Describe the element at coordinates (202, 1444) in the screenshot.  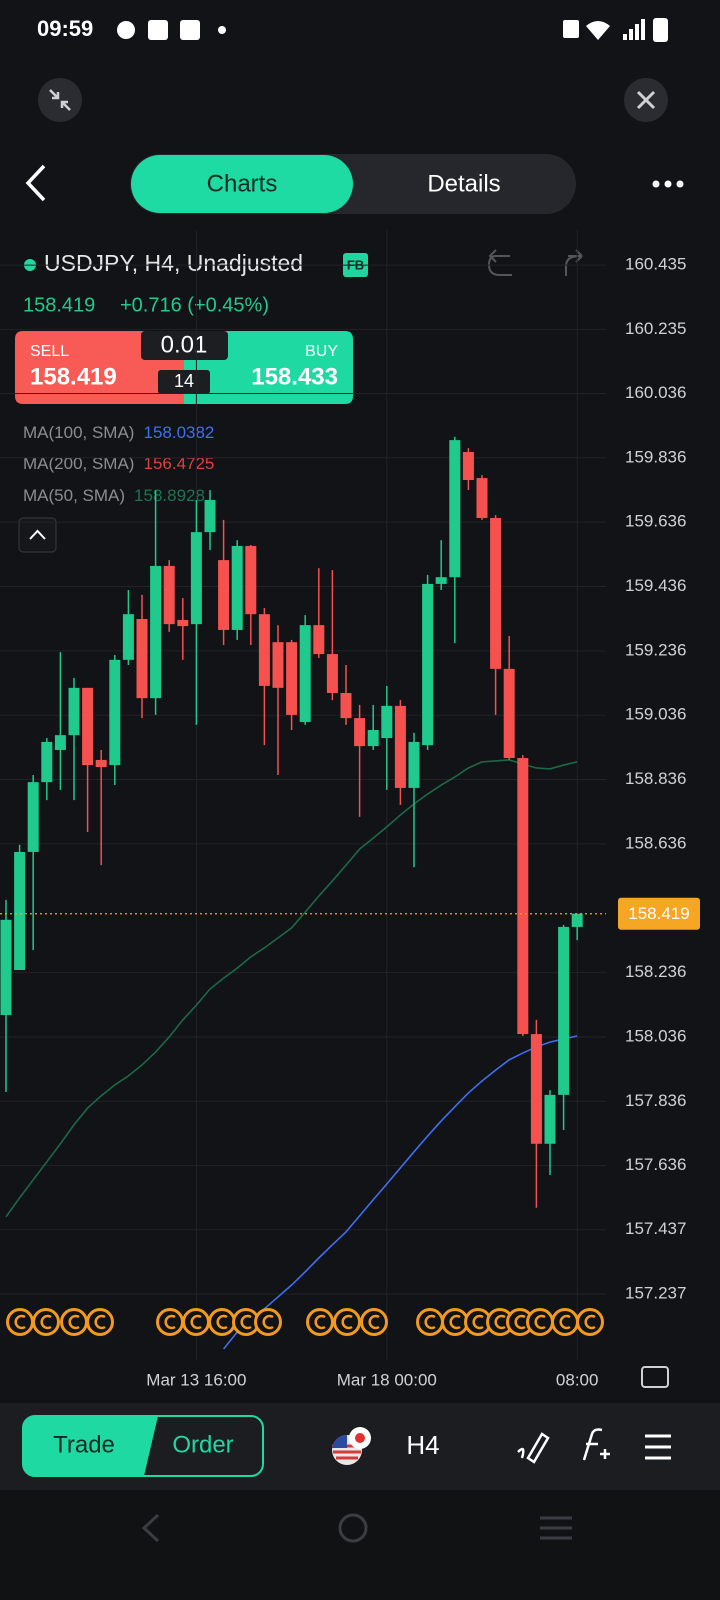
I see `order-button: Order` at that location.